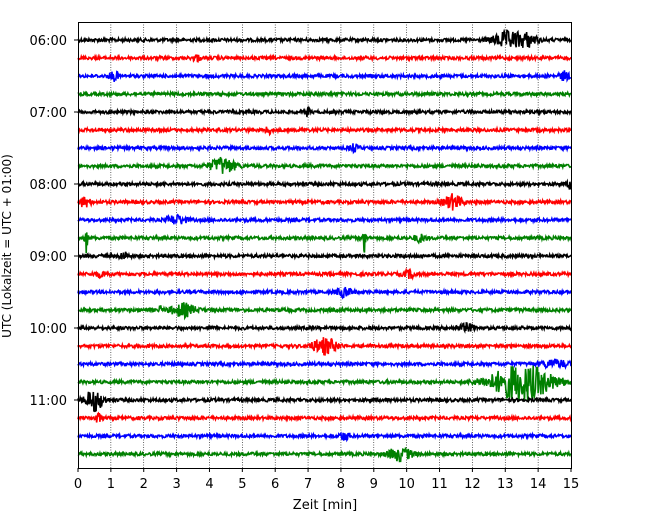 The width and height of the screenshot is (650, 520). I want to click on trace-07:30, so click(324, 149).